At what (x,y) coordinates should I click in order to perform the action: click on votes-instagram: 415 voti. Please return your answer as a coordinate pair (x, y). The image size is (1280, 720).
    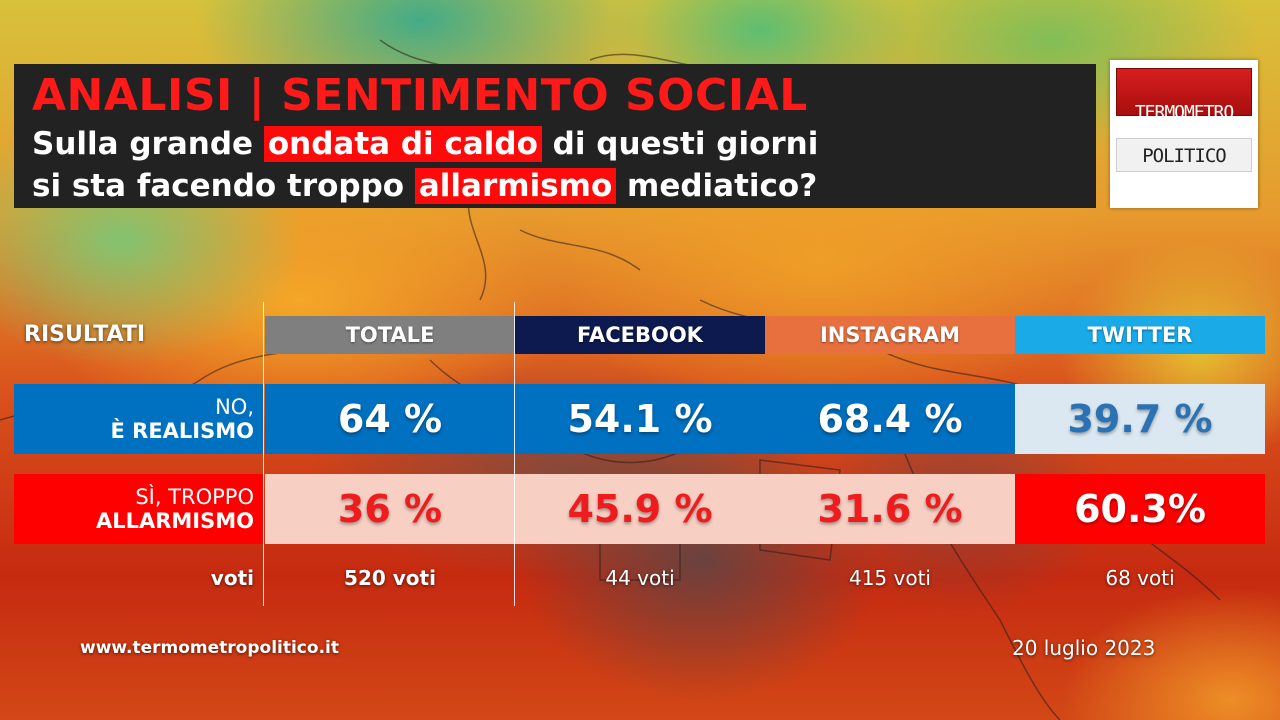
    Looking at the image, I should click on (889, 578).